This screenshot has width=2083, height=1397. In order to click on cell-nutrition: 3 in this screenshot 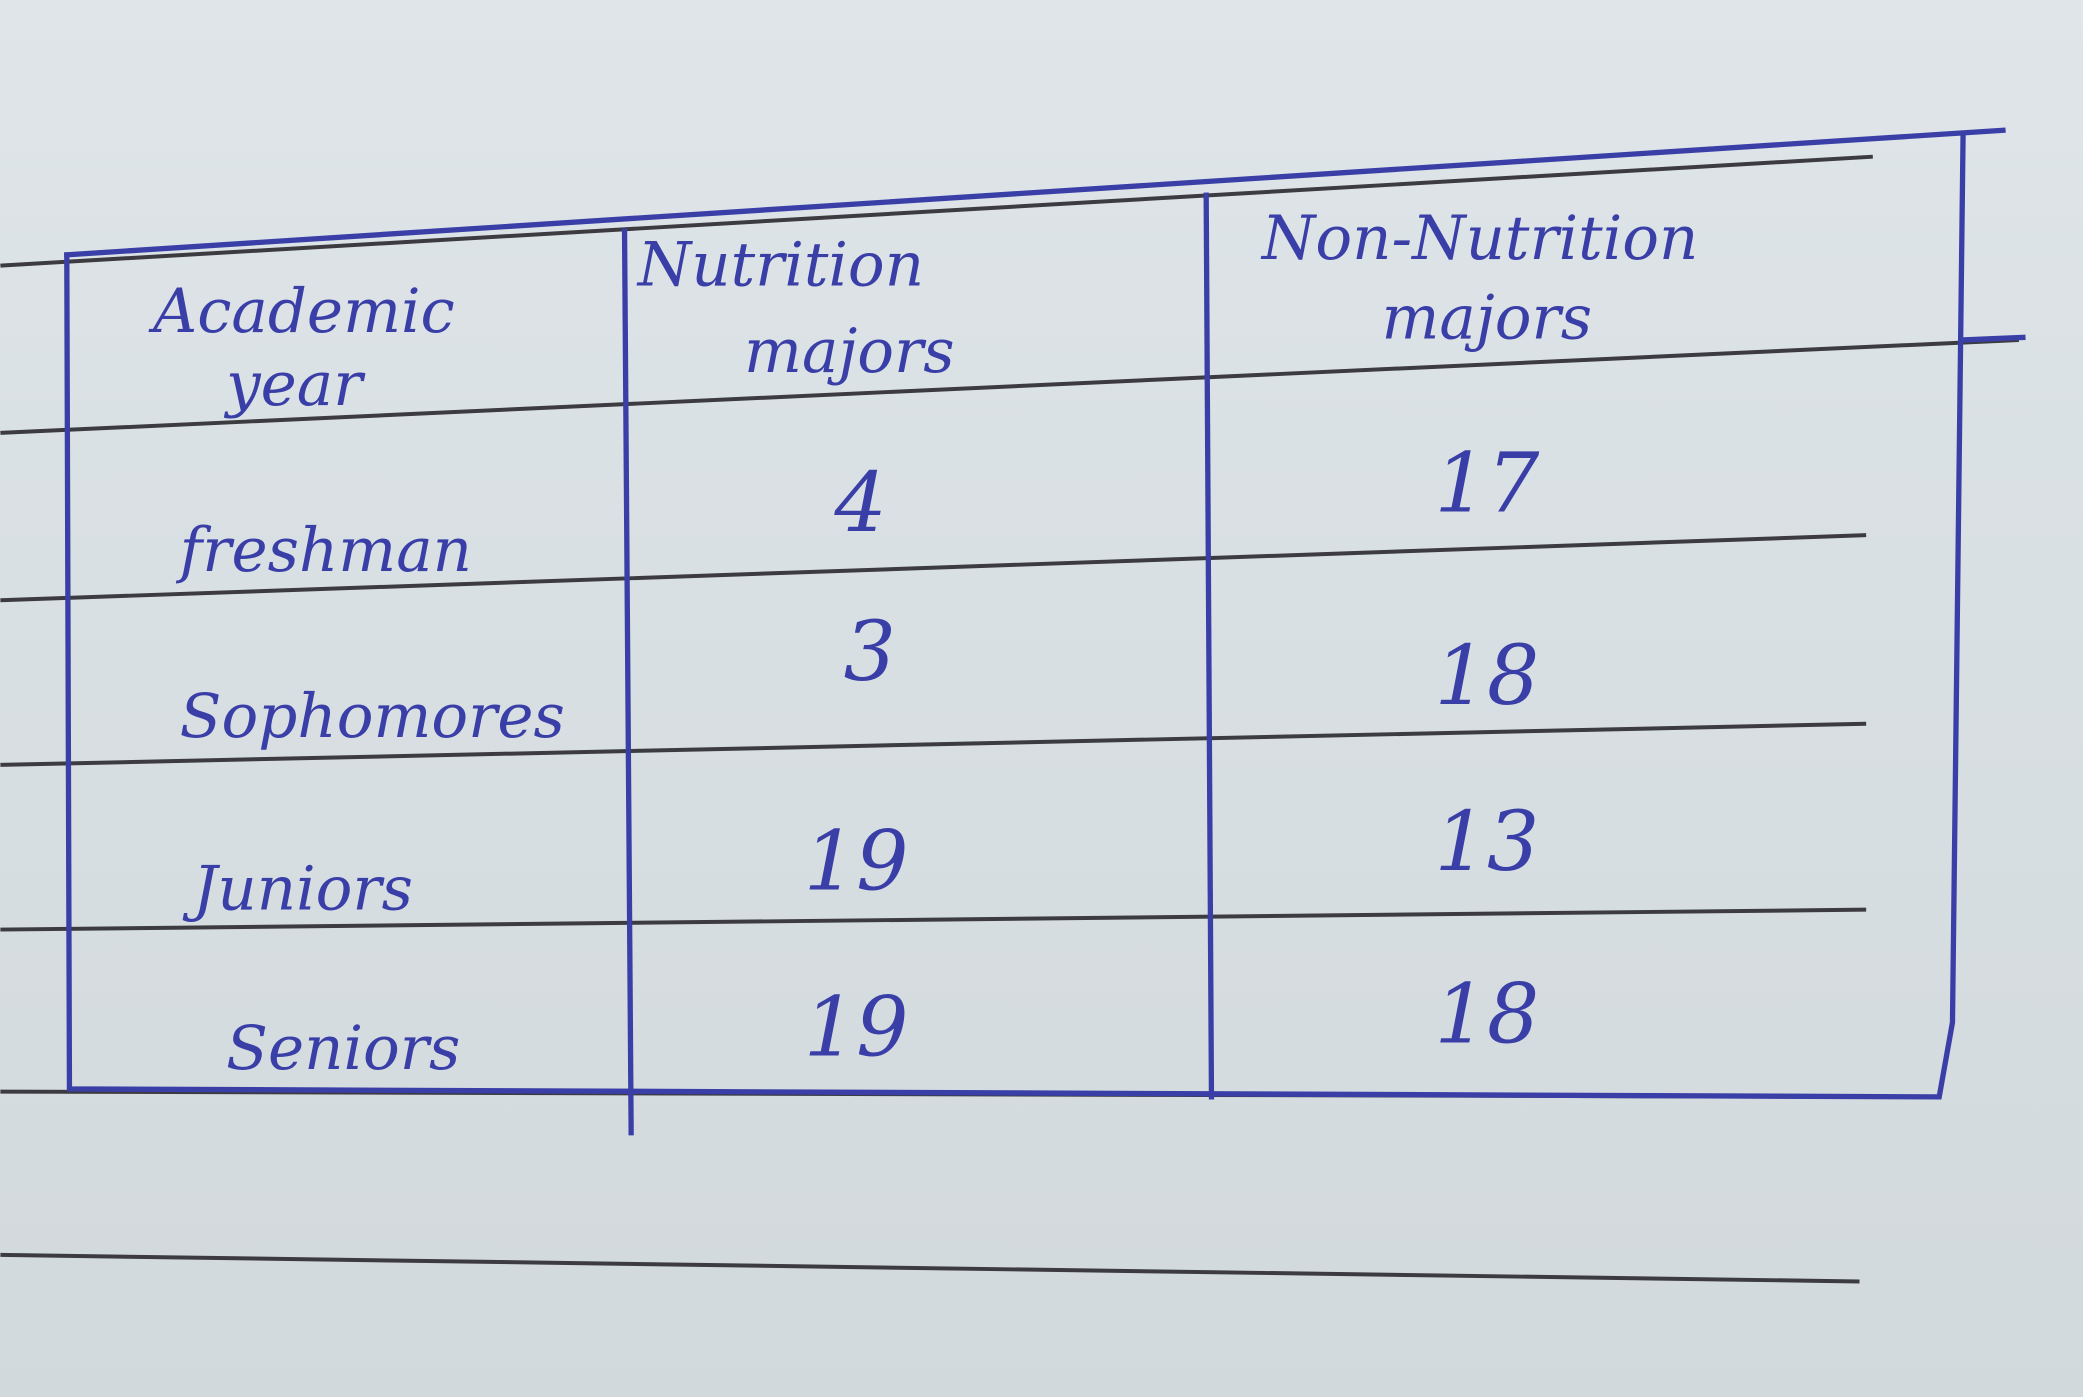, I will do `click(870, 652)`.